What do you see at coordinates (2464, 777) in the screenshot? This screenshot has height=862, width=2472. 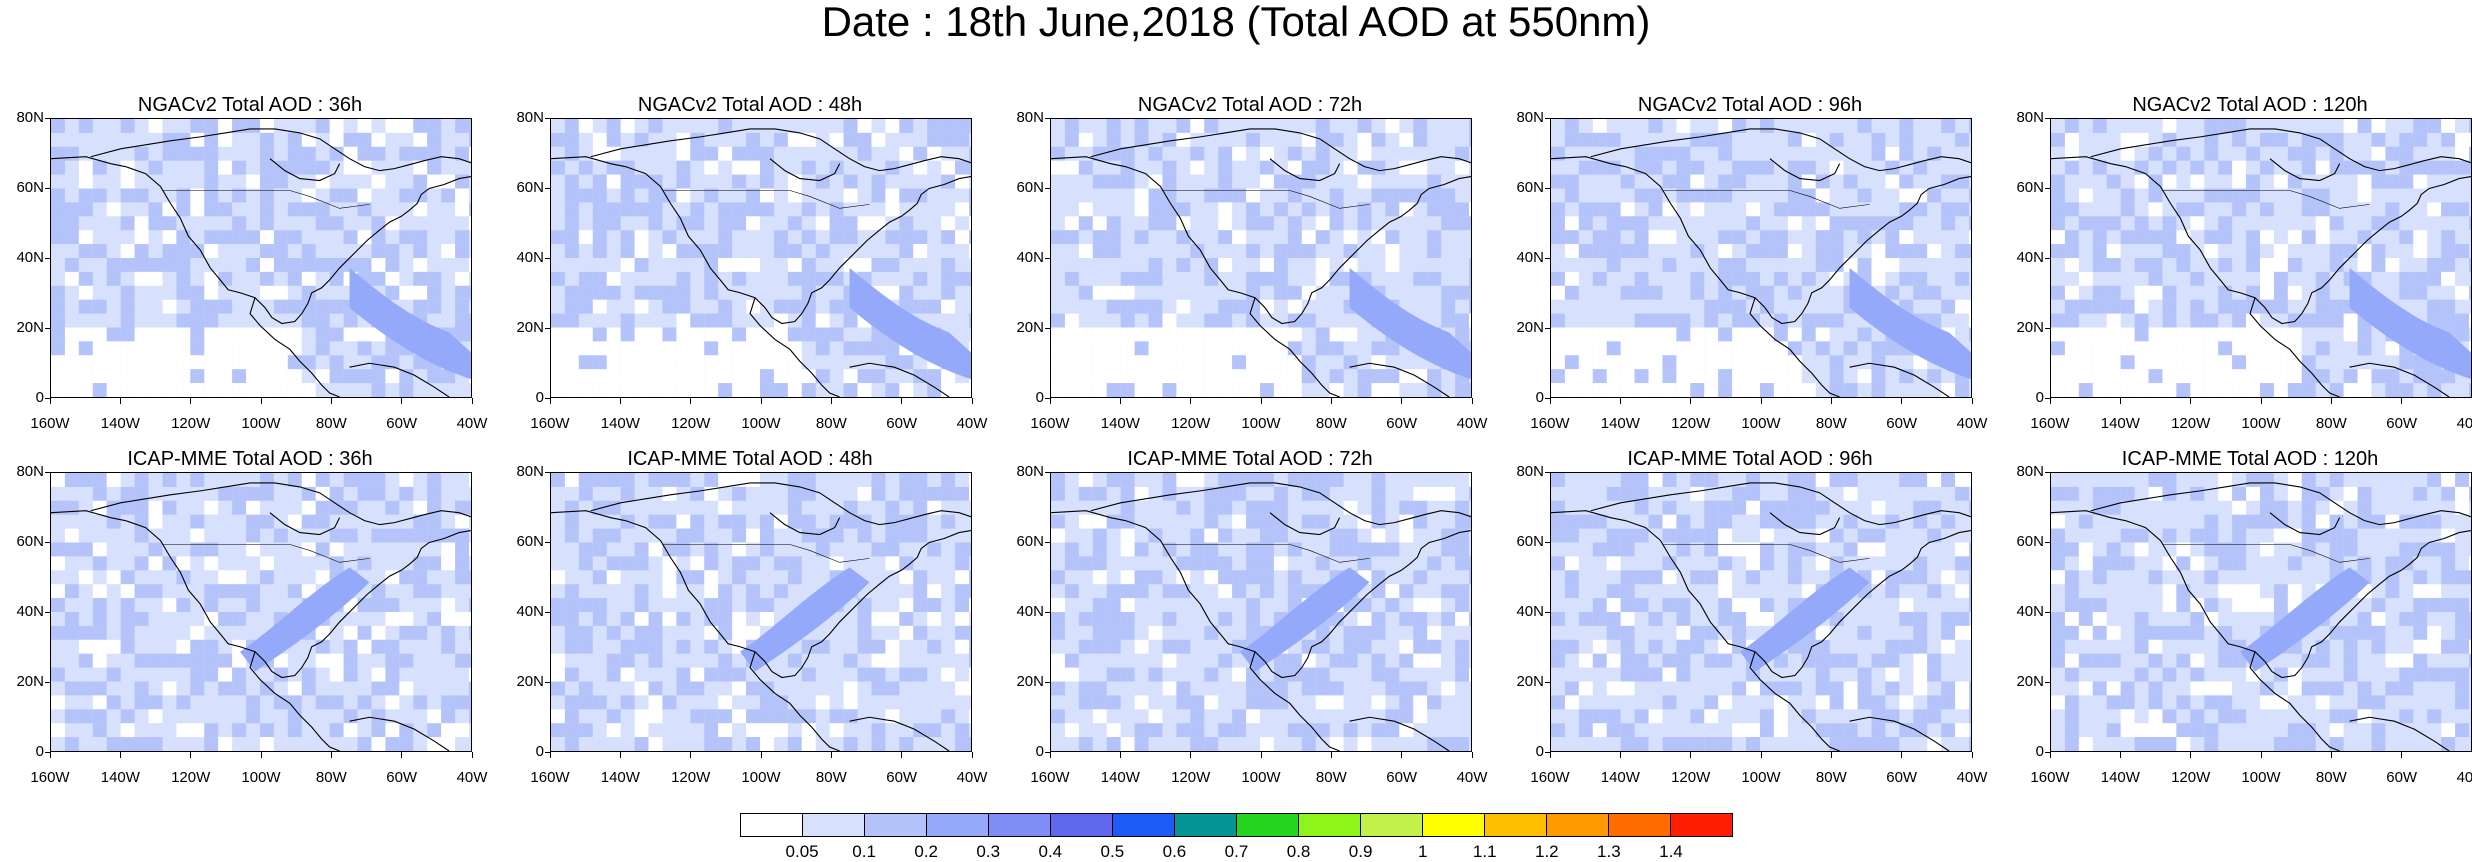 I see `x-tick-label: 40W` at bounding box center [2464, 777].